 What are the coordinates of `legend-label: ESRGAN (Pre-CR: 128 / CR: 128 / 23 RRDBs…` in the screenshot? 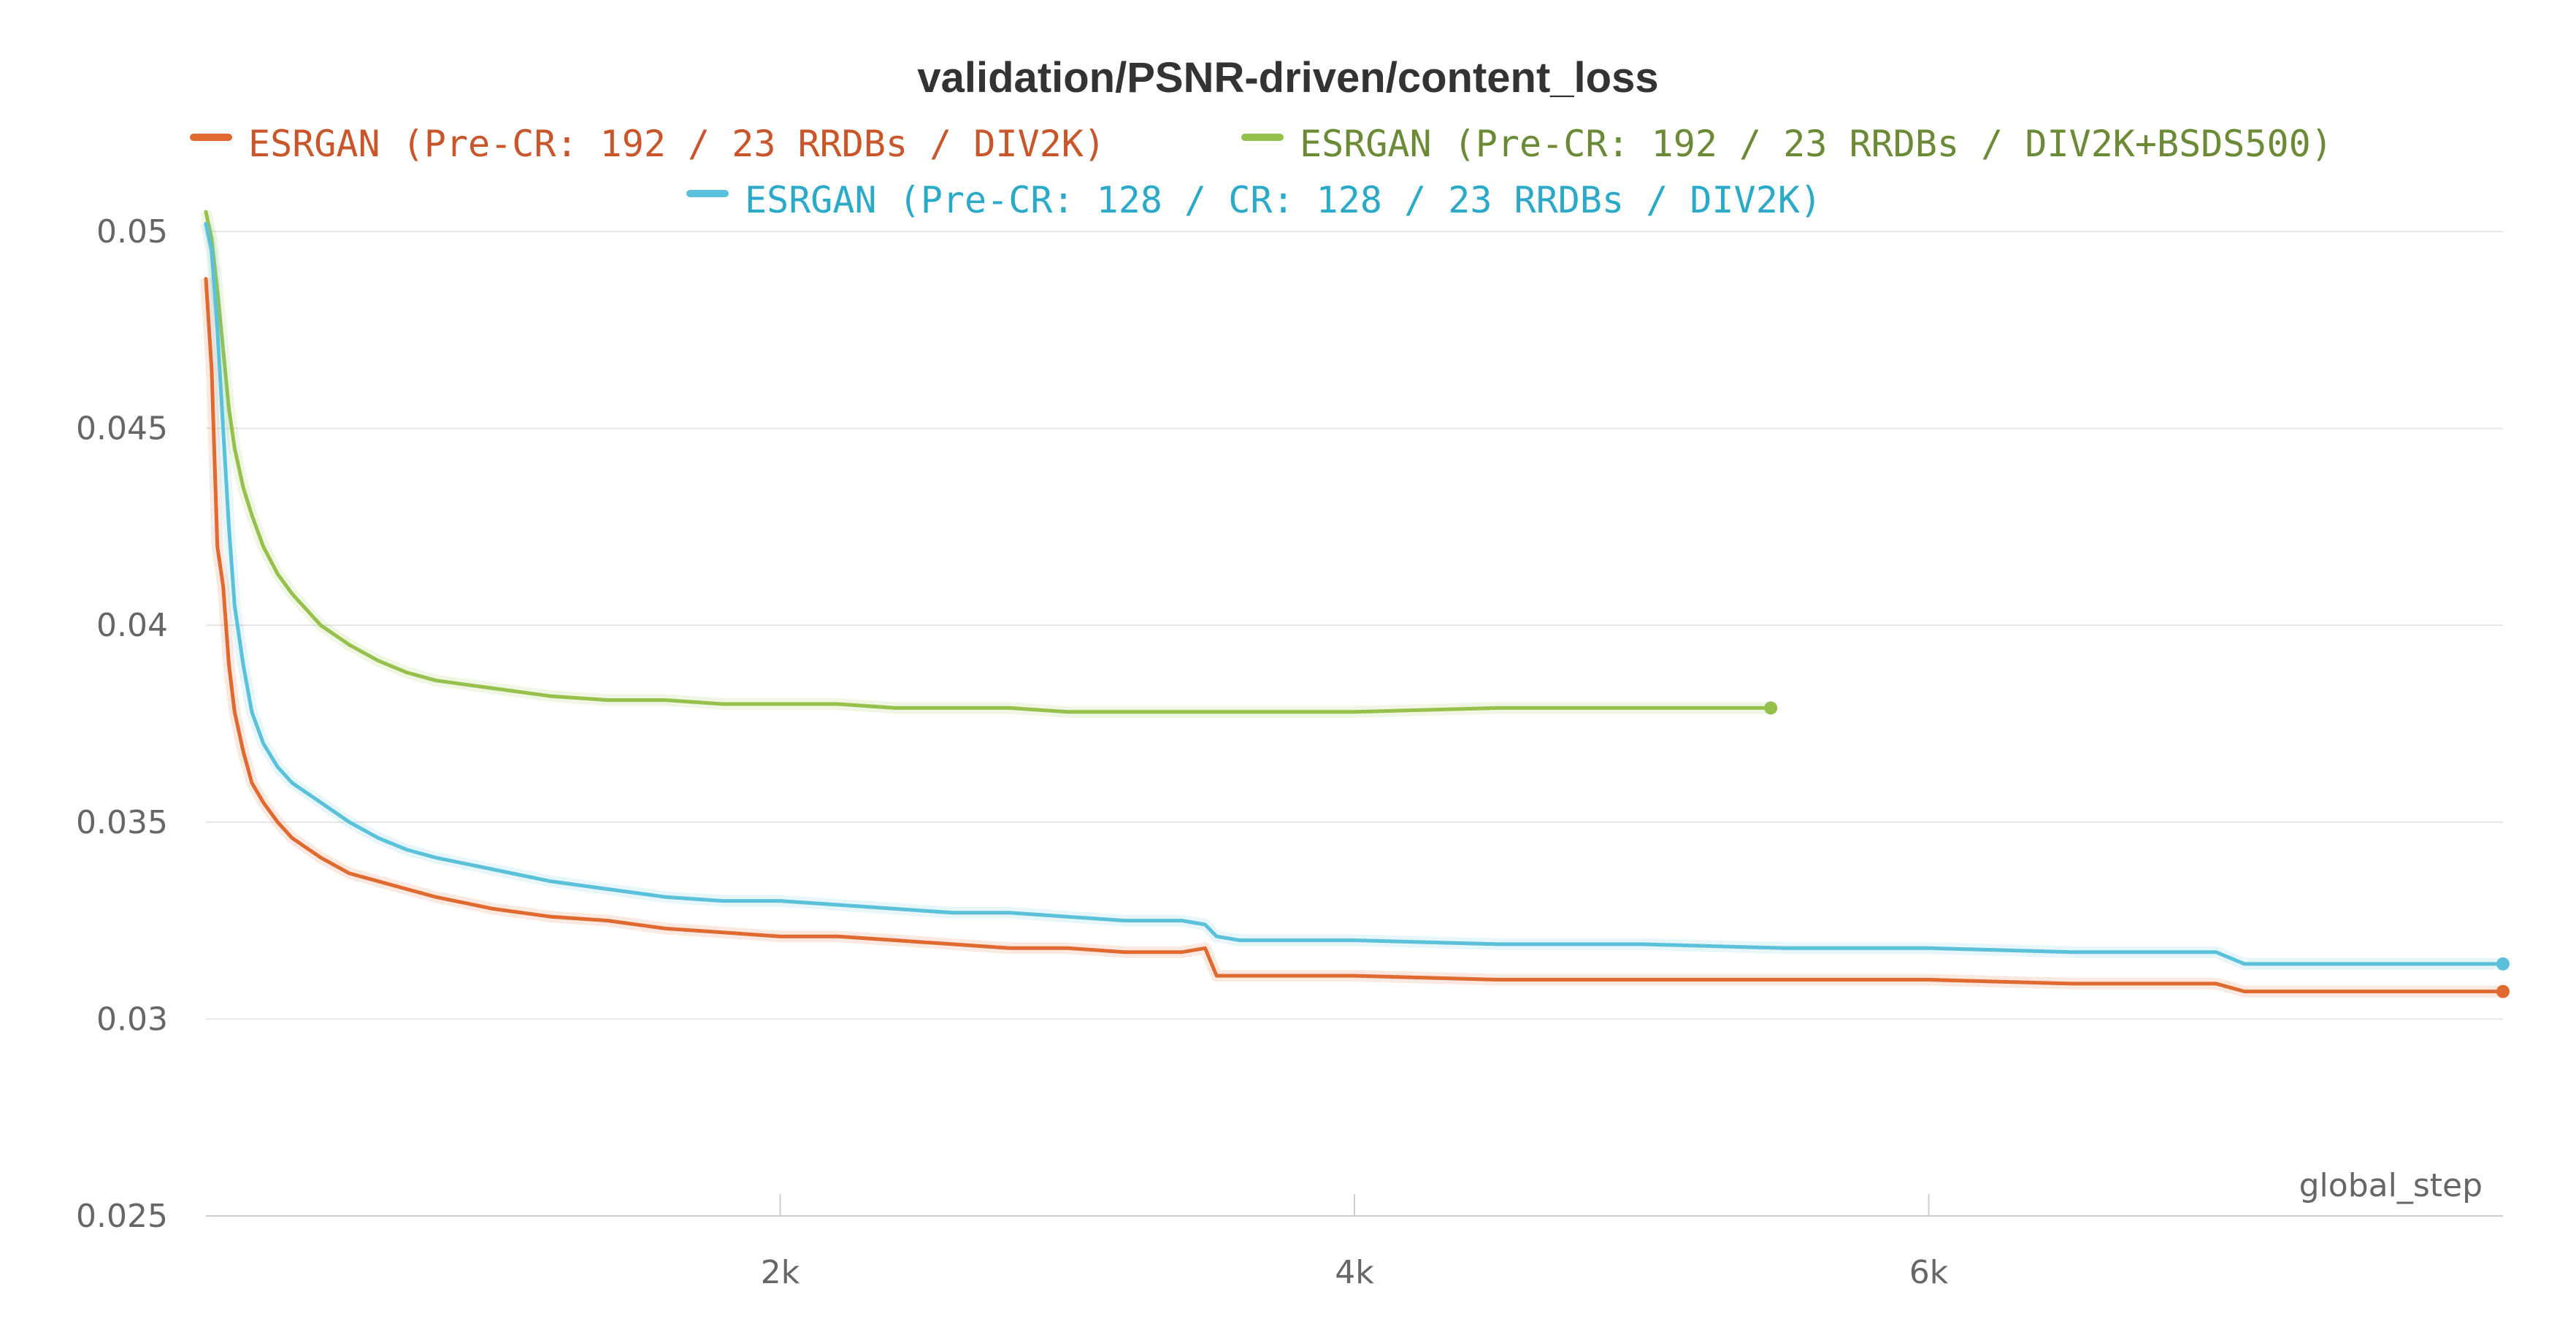 It's located at (1283, 200).